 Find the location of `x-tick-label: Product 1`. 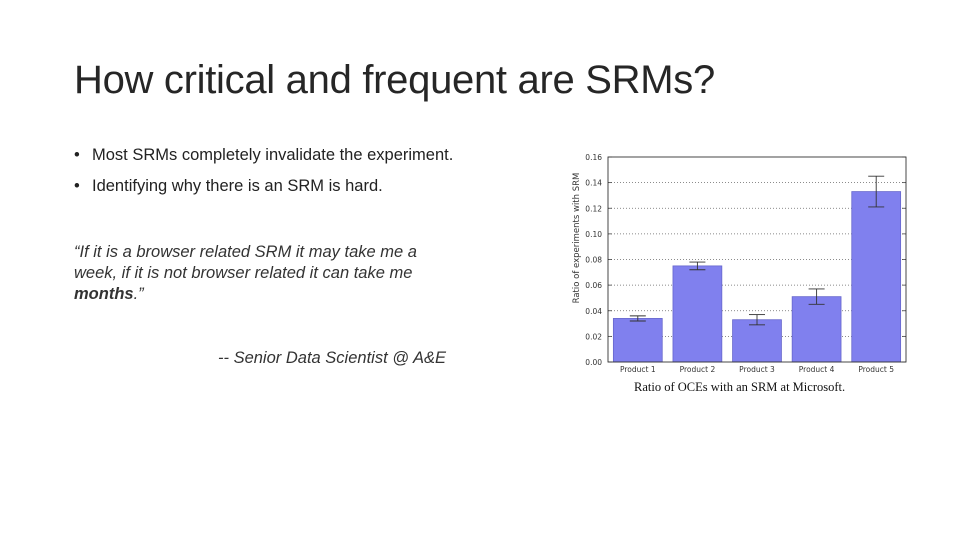

x-tick-label: Product 1 is located at coordinates (638, 369).